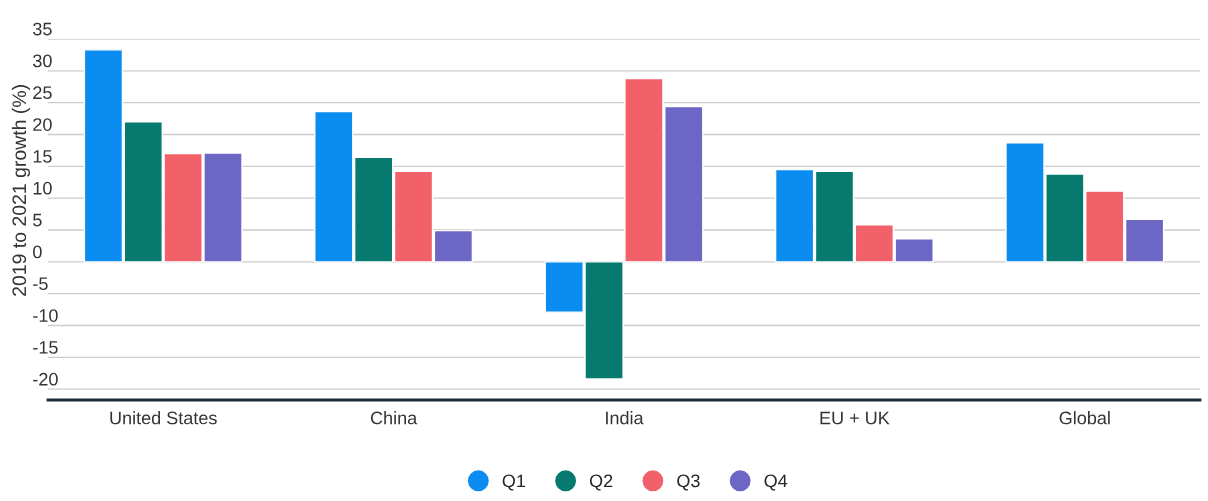 This screenshot has height=501, width=1208. Describe the element at coordinates (394, 418) in the screenshot. I see `x-tick-label: China` at that location.